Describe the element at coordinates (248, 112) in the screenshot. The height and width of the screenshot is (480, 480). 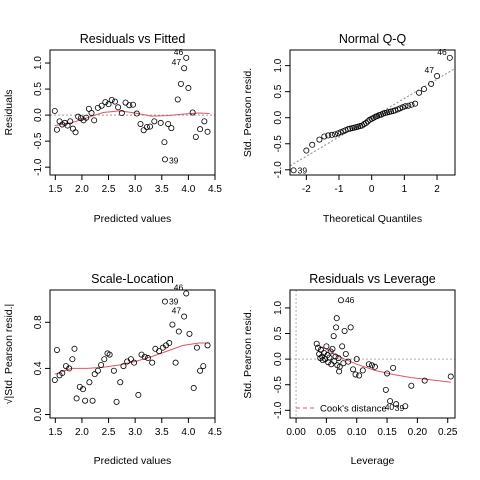
I see `y-axis-label: Std. Pearson resid.` at that location.